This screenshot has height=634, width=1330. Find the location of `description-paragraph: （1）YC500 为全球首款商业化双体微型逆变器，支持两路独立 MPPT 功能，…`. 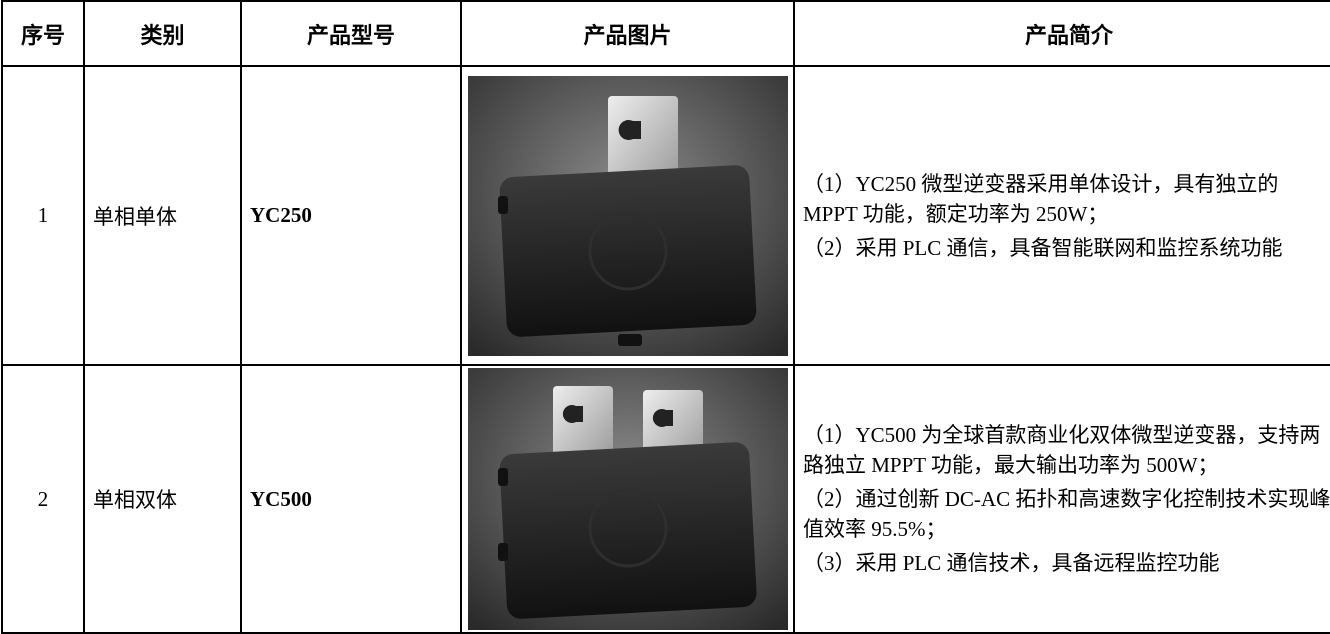

description-paragraph: （1）YC500 为全球首款商业化双体微型逆变器，支持两路独立 MPPT 功能，… is located at coordinates (1062, 450).